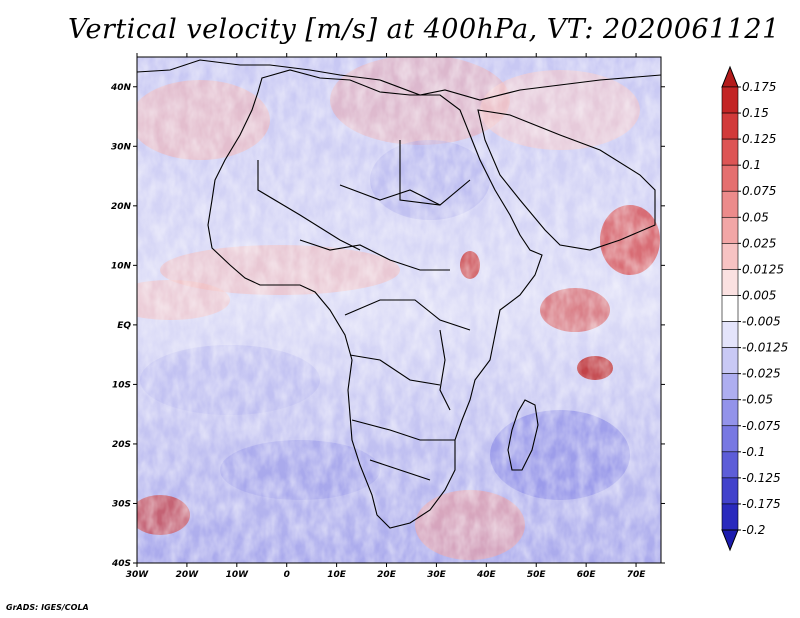 The height and width of the screenshot is (618, 800). I want to click on lat-label: 20N, so click(121, 207).